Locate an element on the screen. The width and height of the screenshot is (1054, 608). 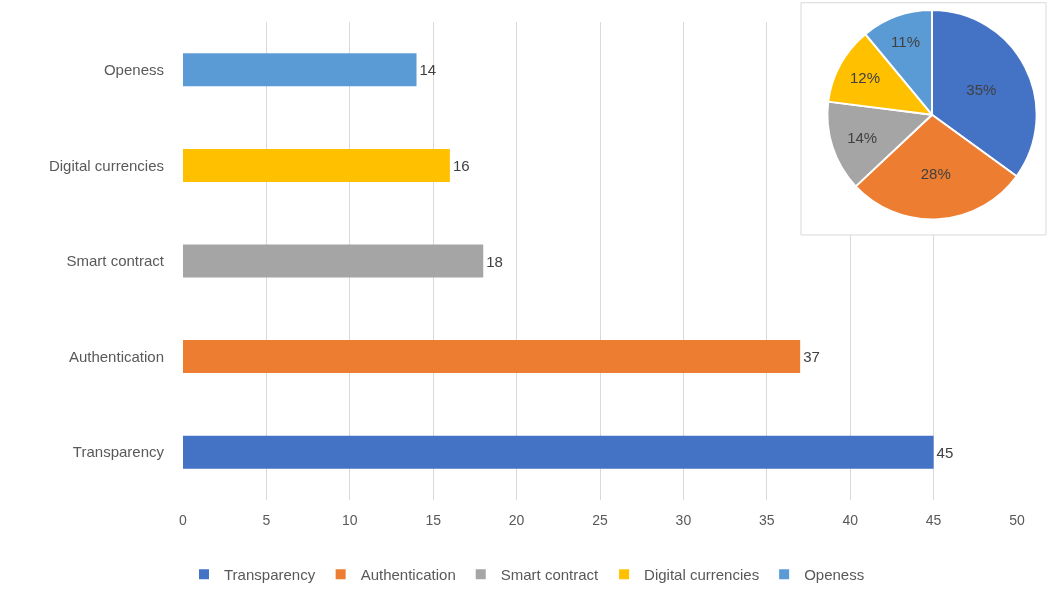
x-tick-label: 20 is located at coordinates (516, 520).